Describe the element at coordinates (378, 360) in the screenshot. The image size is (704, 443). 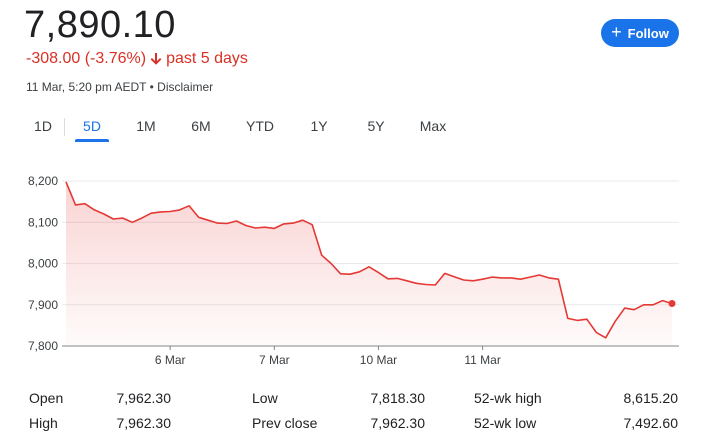
I see `x-tick-label: 10 Mar` at that location.